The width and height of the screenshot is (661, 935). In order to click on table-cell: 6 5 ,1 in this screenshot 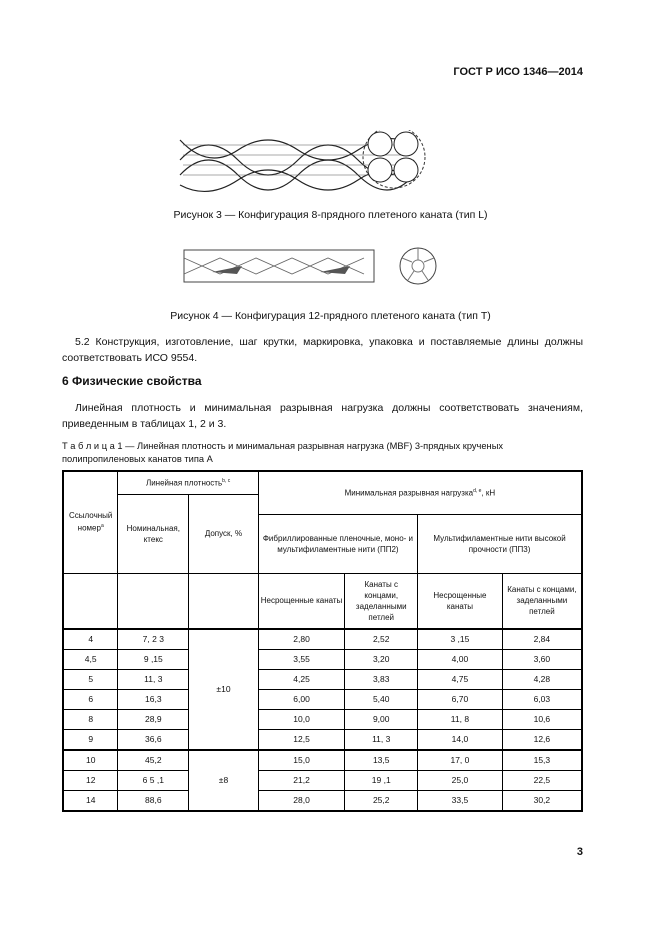, I will do `click(153, 780)`.